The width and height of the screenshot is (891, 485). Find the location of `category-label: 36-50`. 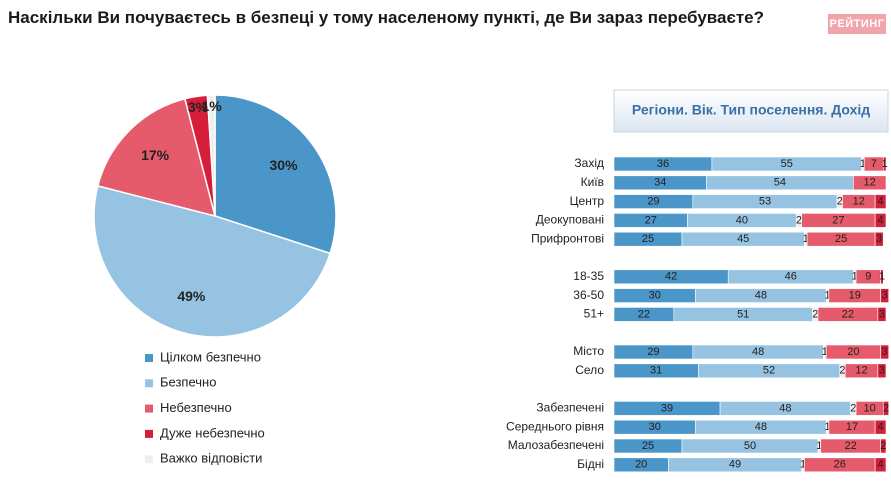

category-label: 36-50 is located at coordinates (588, 295).